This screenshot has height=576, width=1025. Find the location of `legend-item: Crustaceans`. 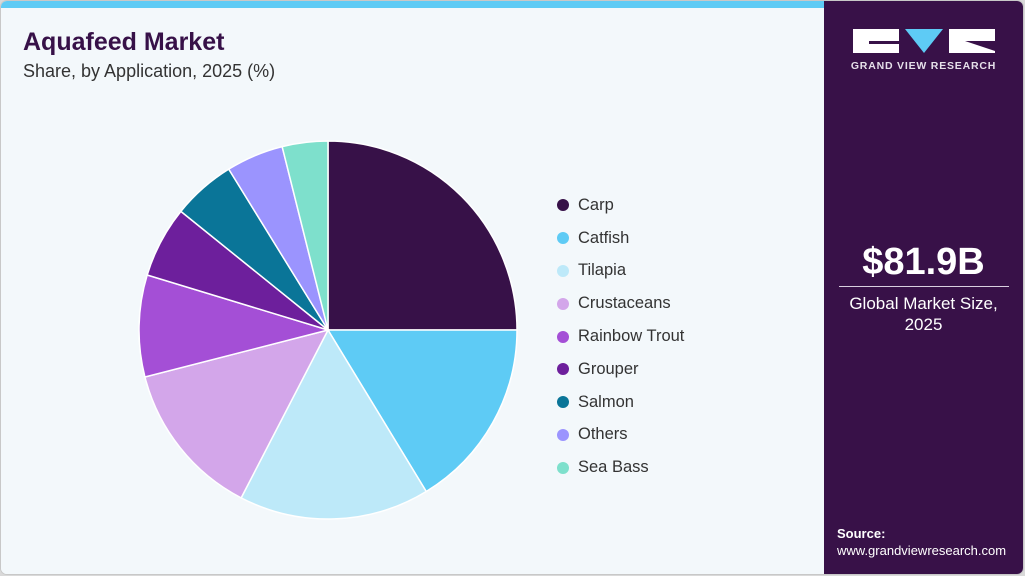

legend-item: Crustaceans is located at coordinates (620, 303).